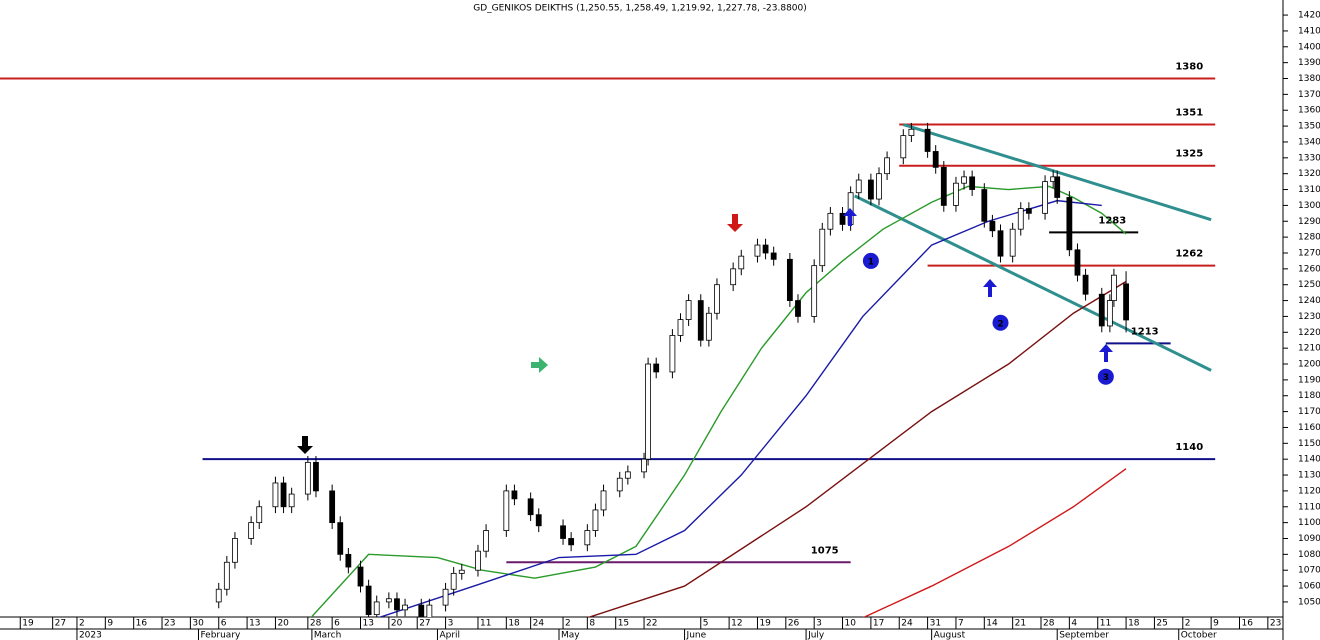  What do you see at coordinates (327, 635) in the screenshot?
I see `month-label: March` at bounding box center [327, 635].